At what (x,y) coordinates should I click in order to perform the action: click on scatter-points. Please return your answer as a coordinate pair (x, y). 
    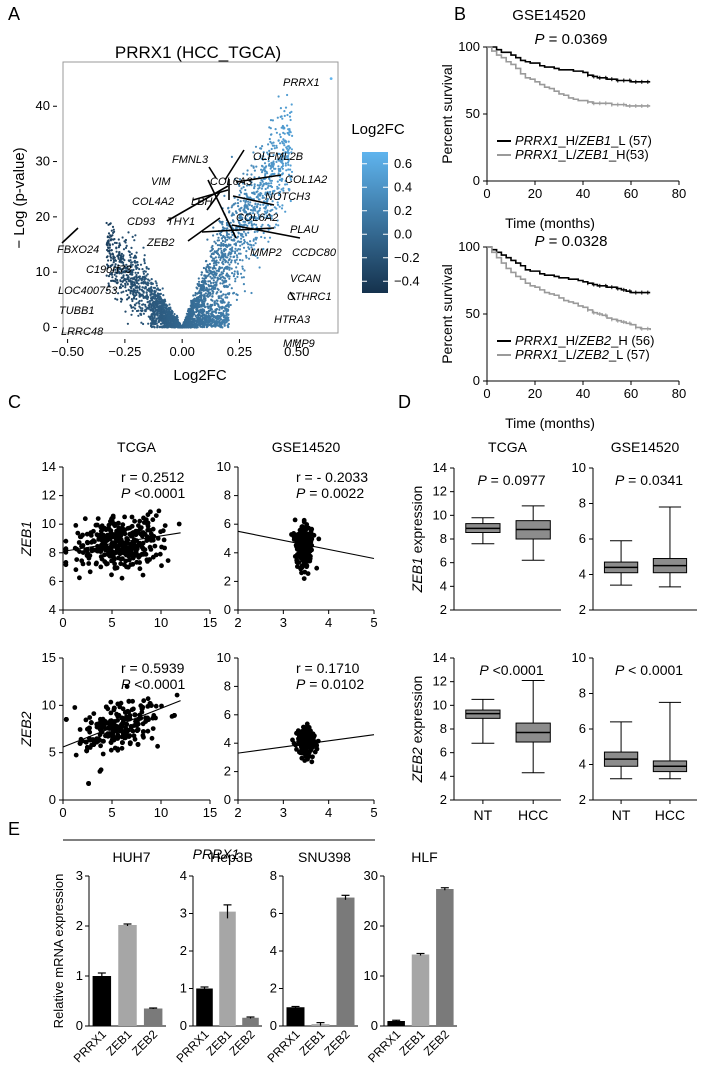
    Looking at the image, I should click on (305, 549).